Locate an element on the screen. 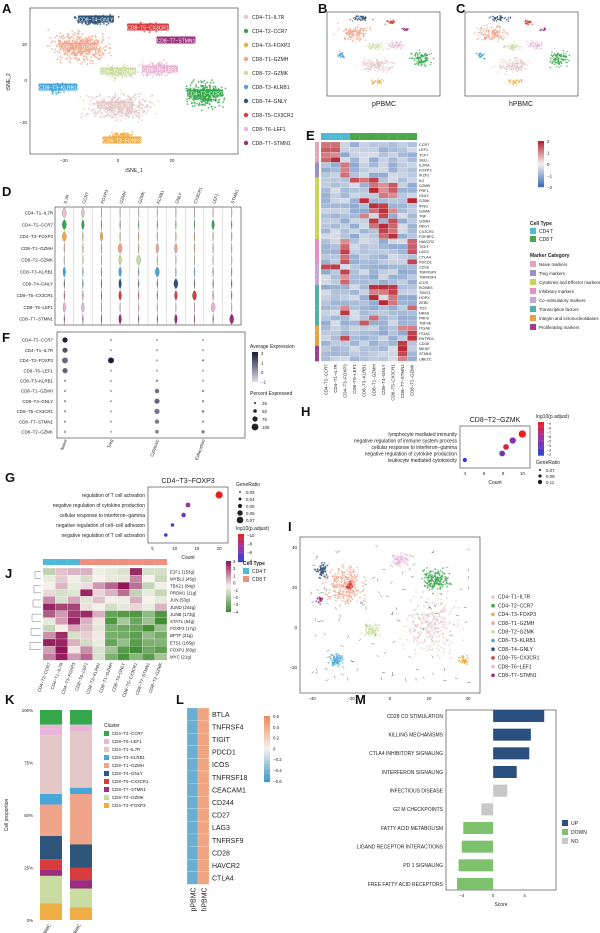 Image resolution: width=600 pixels, height=933 pixels. colorbar-tick: −3 is located at coordinates (549, 450).